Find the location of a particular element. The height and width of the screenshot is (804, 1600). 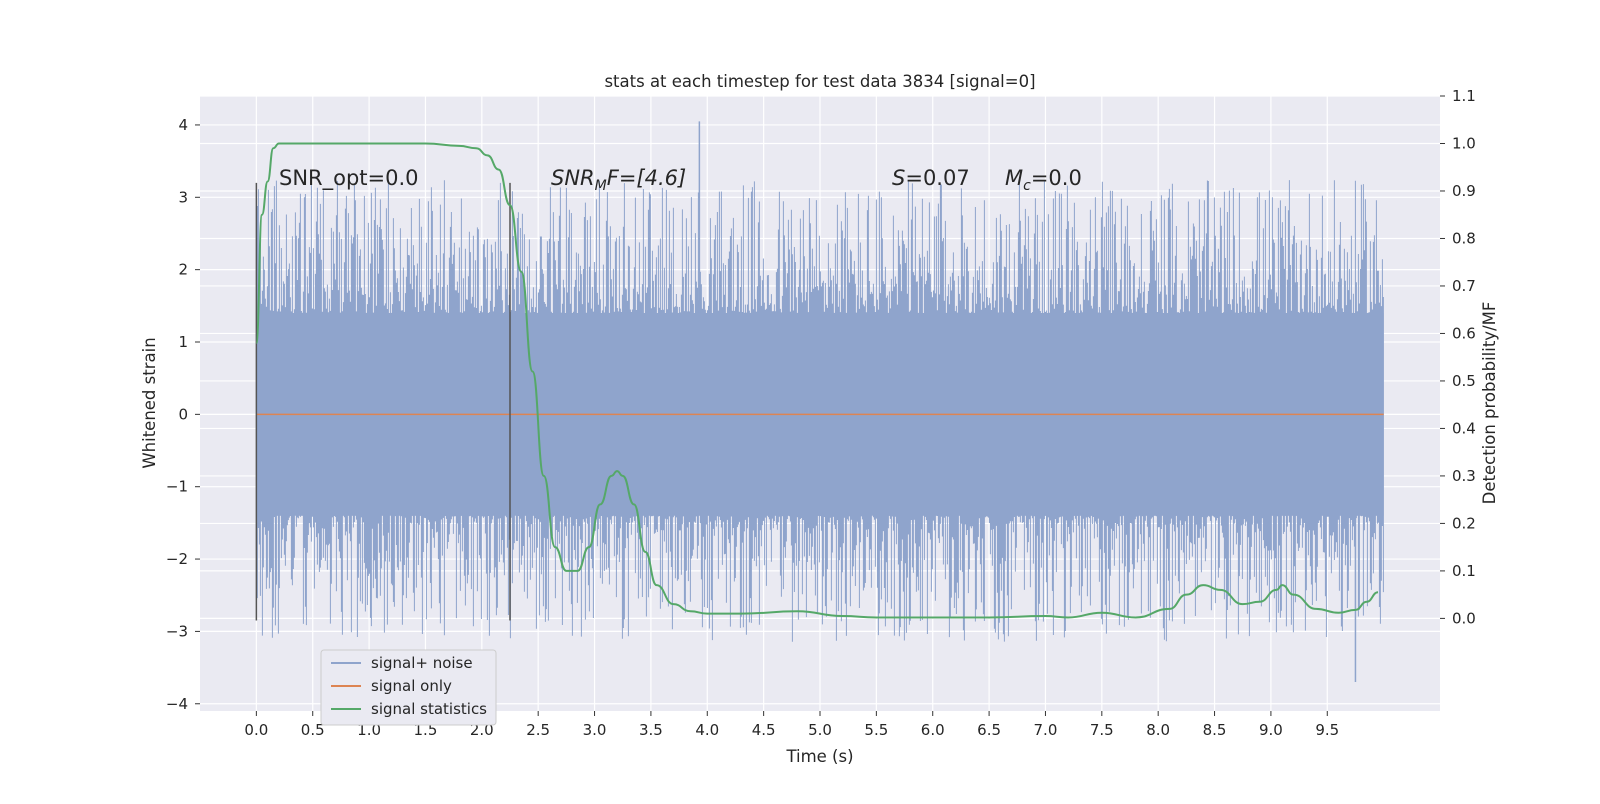

y2-tick-label: 0.6 is located at coordinates (1464, 333).